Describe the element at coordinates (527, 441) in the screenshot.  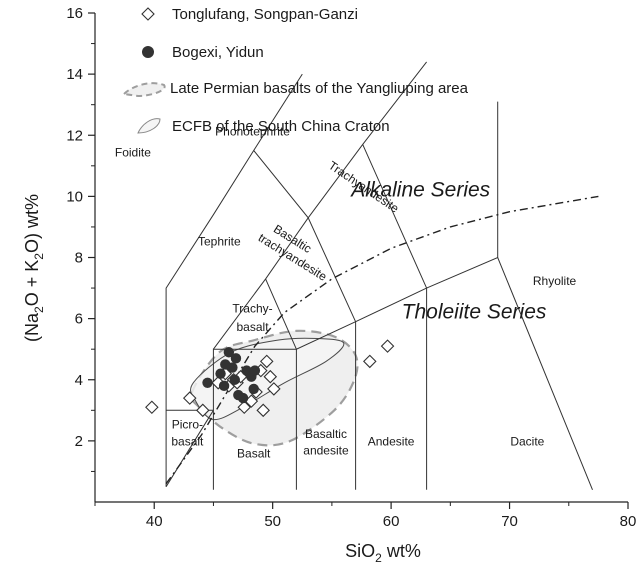
I see `field-label: Dacite` at that location.